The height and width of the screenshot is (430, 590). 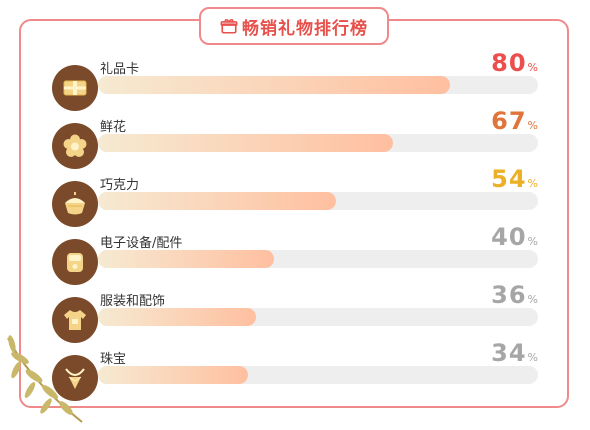 What do you see at coordinates (509, 121) in the screenshot?
I see `value-number: 67` at bounding box center [509, 121].